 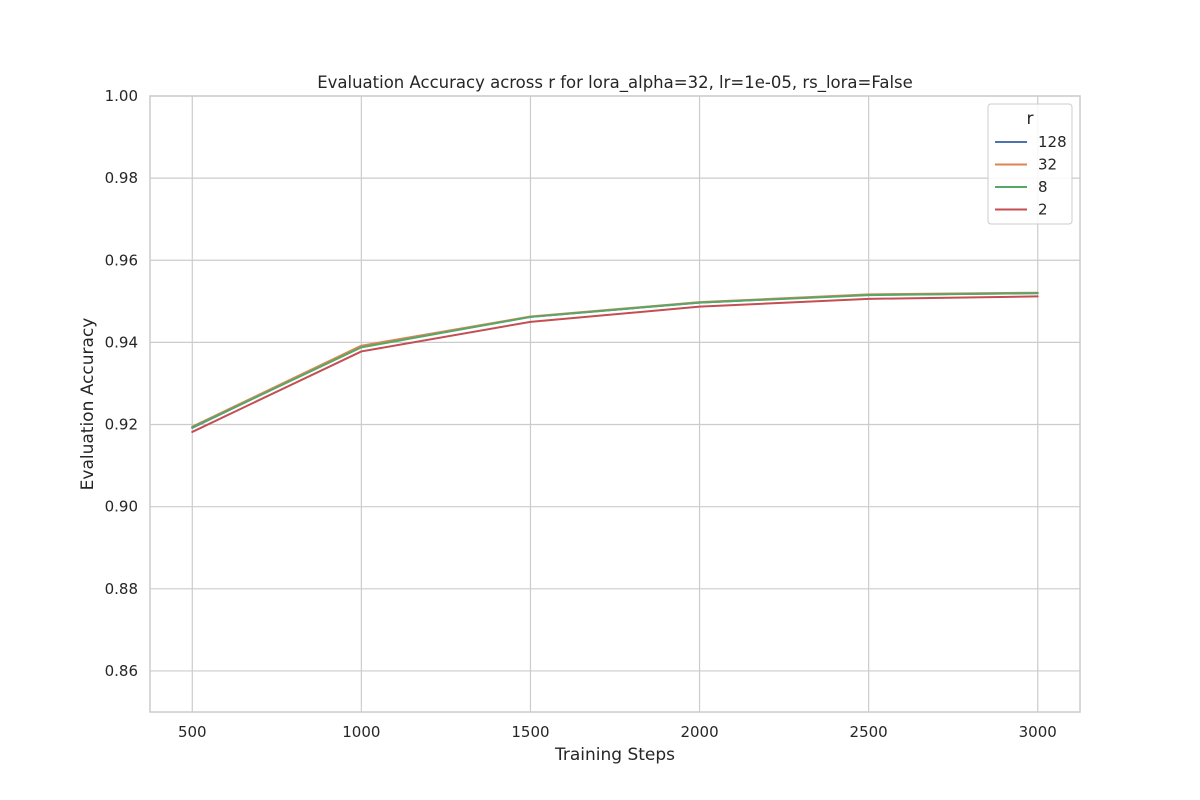 I want to click on series-lines, so click(x=615, y=362).